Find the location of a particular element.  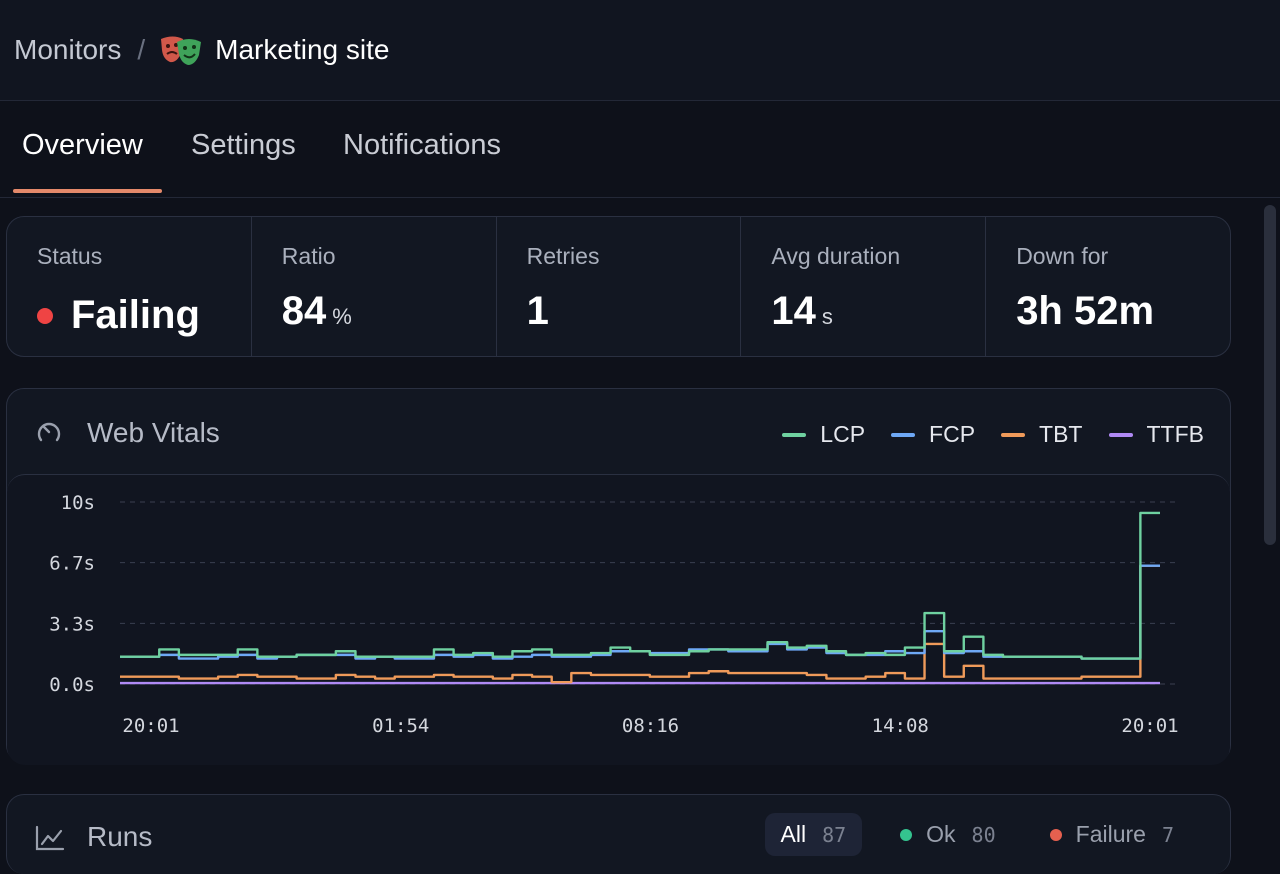

ratio-number: 84 is located at coordinates (304, 311).